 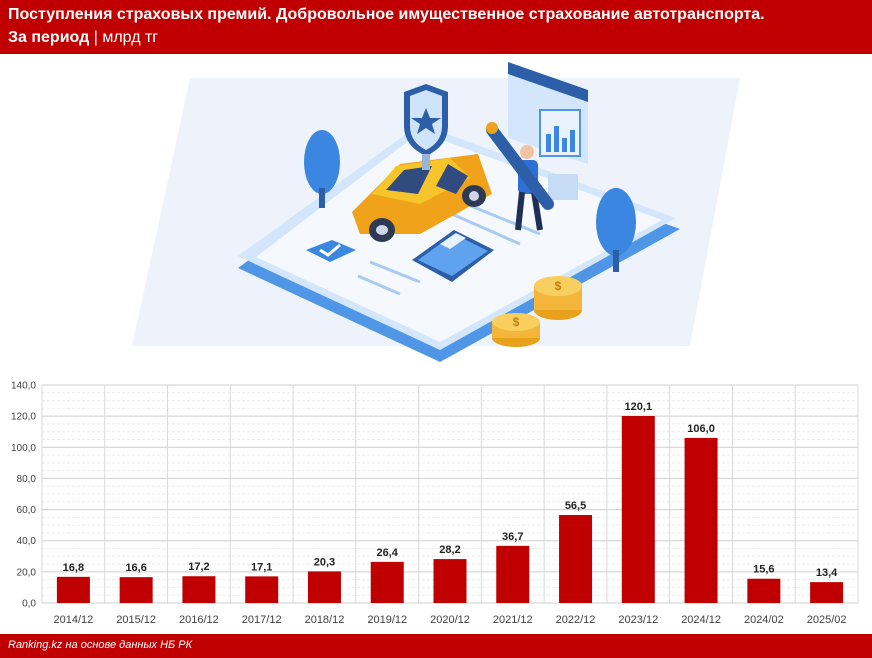 I want to click on data-label: 16,6, so click(x=135, y=568).